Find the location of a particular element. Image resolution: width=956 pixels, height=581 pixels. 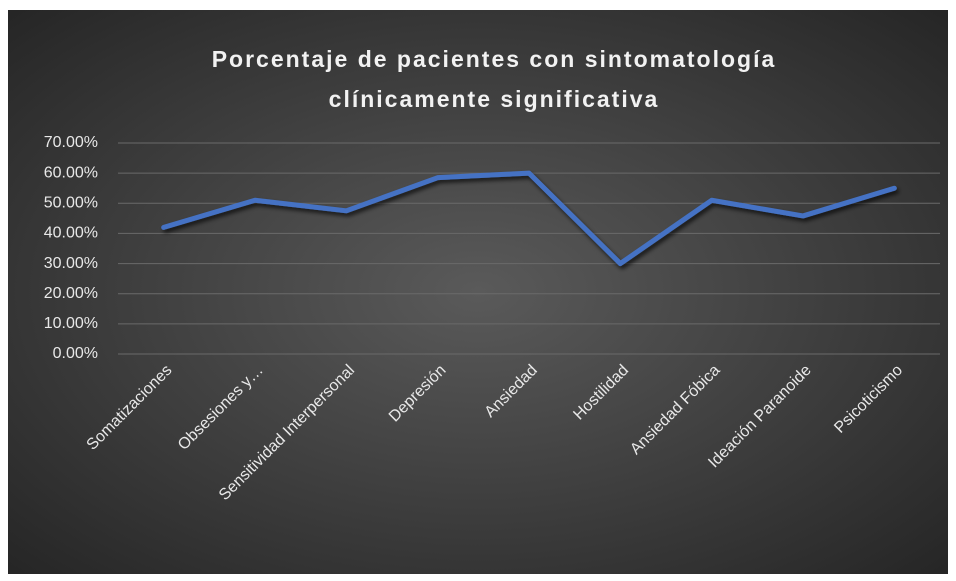

y-tick-label: 10.00% is located at coordinates (71, 323).